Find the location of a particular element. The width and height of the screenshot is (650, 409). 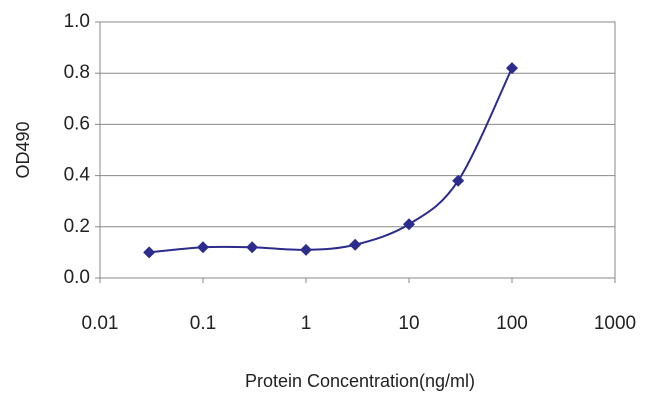

y-tick-label: 0.8 is located at coordinates (77, 72).